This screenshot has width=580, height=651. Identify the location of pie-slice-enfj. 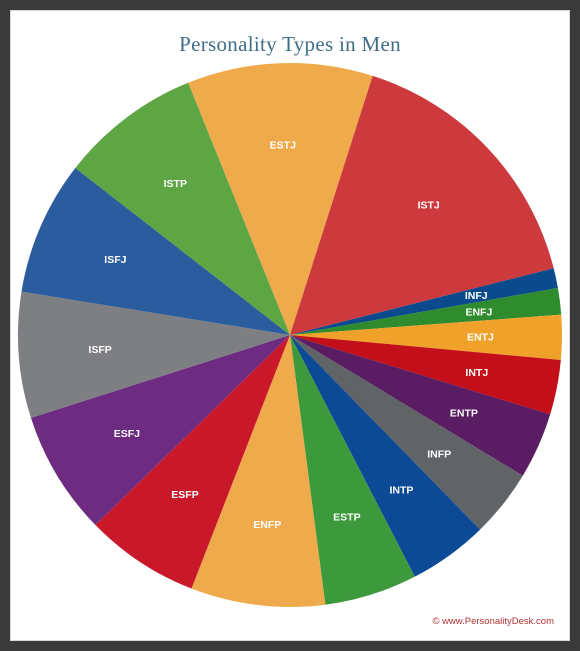
(426, 311).